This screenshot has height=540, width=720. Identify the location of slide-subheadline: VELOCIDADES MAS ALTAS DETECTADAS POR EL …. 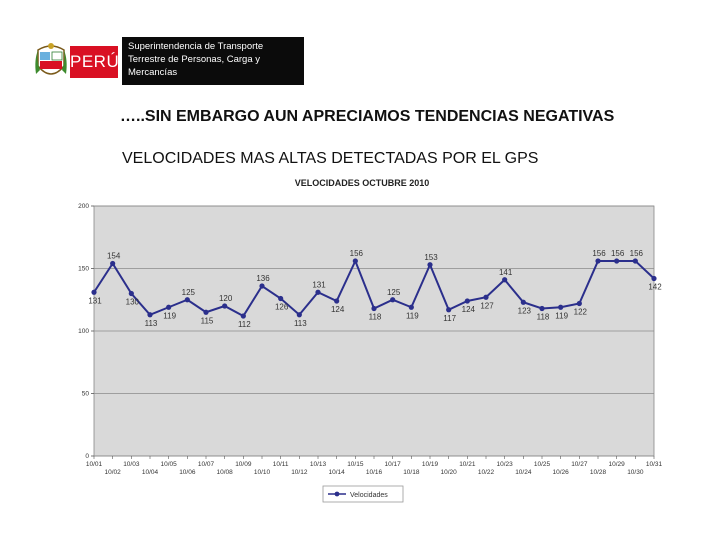
(330, 158).